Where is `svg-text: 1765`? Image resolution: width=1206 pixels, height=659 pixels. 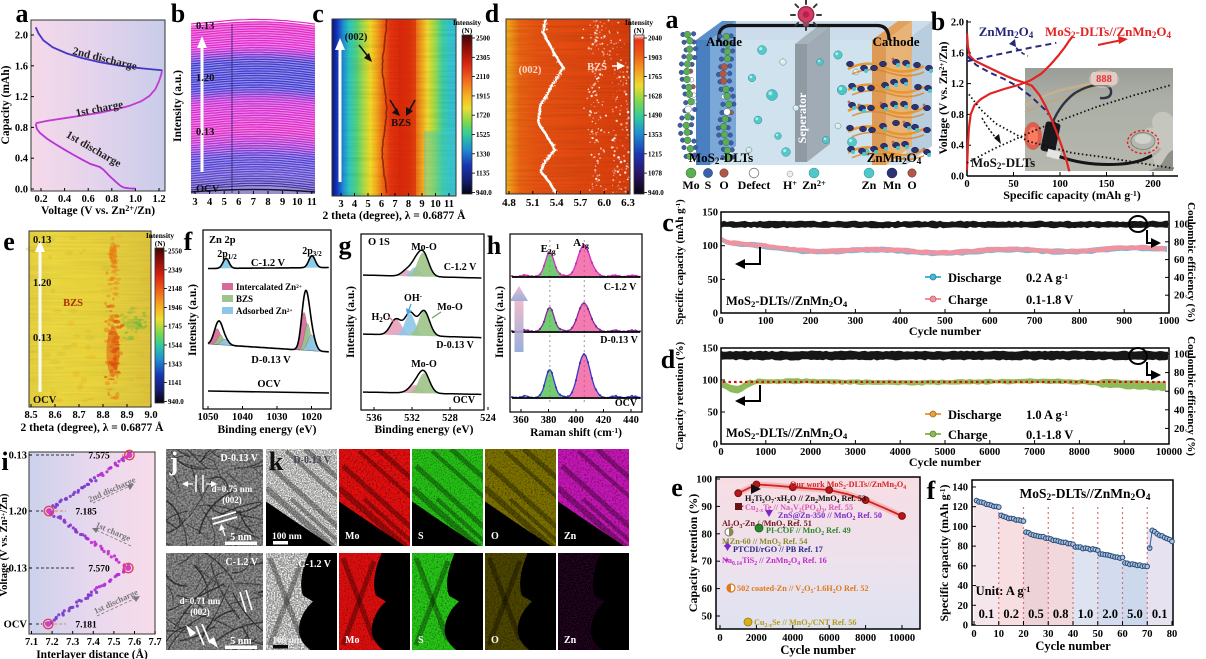 svg-text: 1765 is located at coordinates (655, 77).